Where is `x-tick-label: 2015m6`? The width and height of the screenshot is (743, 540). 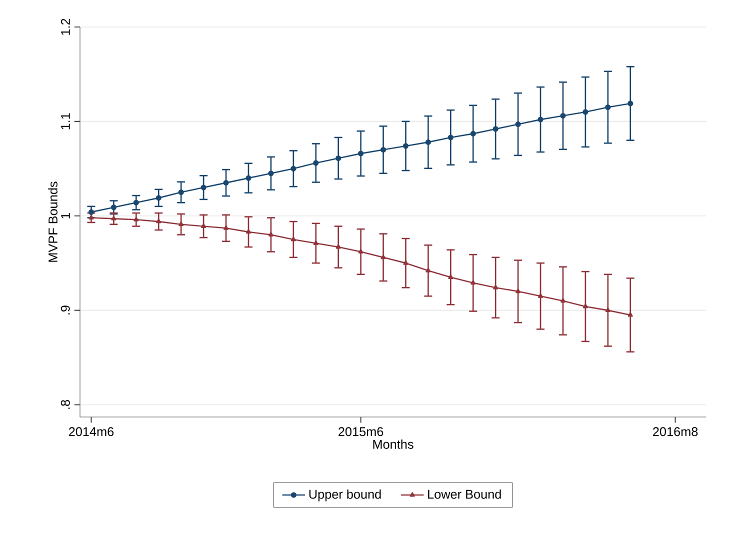 x-tick-label: 2015m6 is located at coordinates (361, 431).